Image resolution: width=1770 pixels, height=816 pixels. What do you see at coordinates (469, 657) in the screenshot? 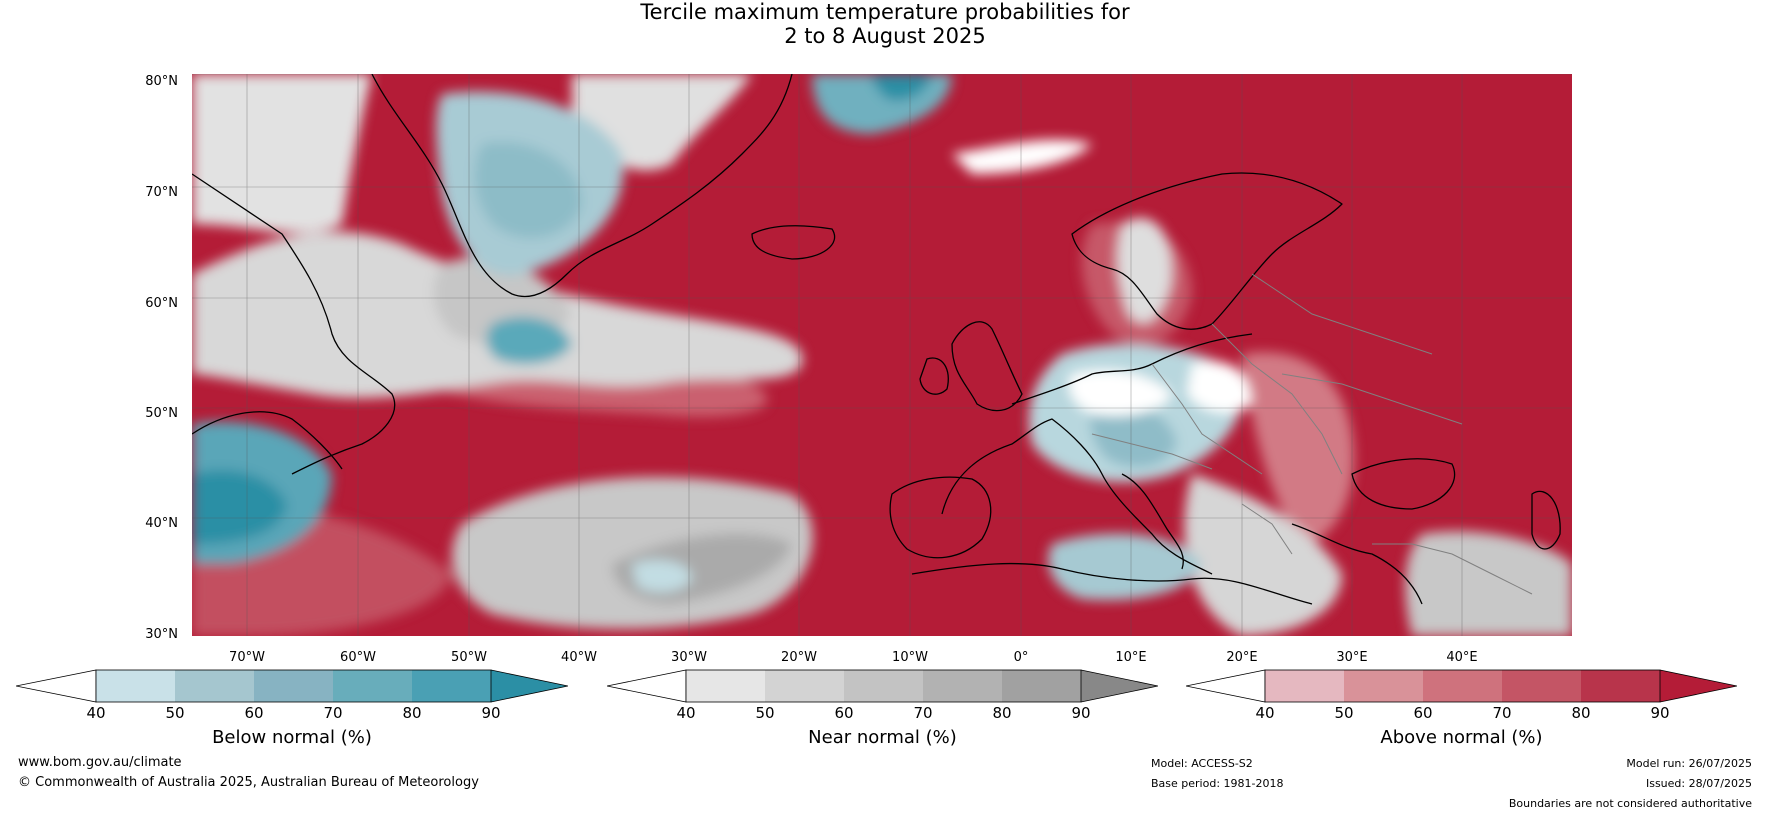
I see `longitude-label: 50°W` at bounding box center [469, 657].